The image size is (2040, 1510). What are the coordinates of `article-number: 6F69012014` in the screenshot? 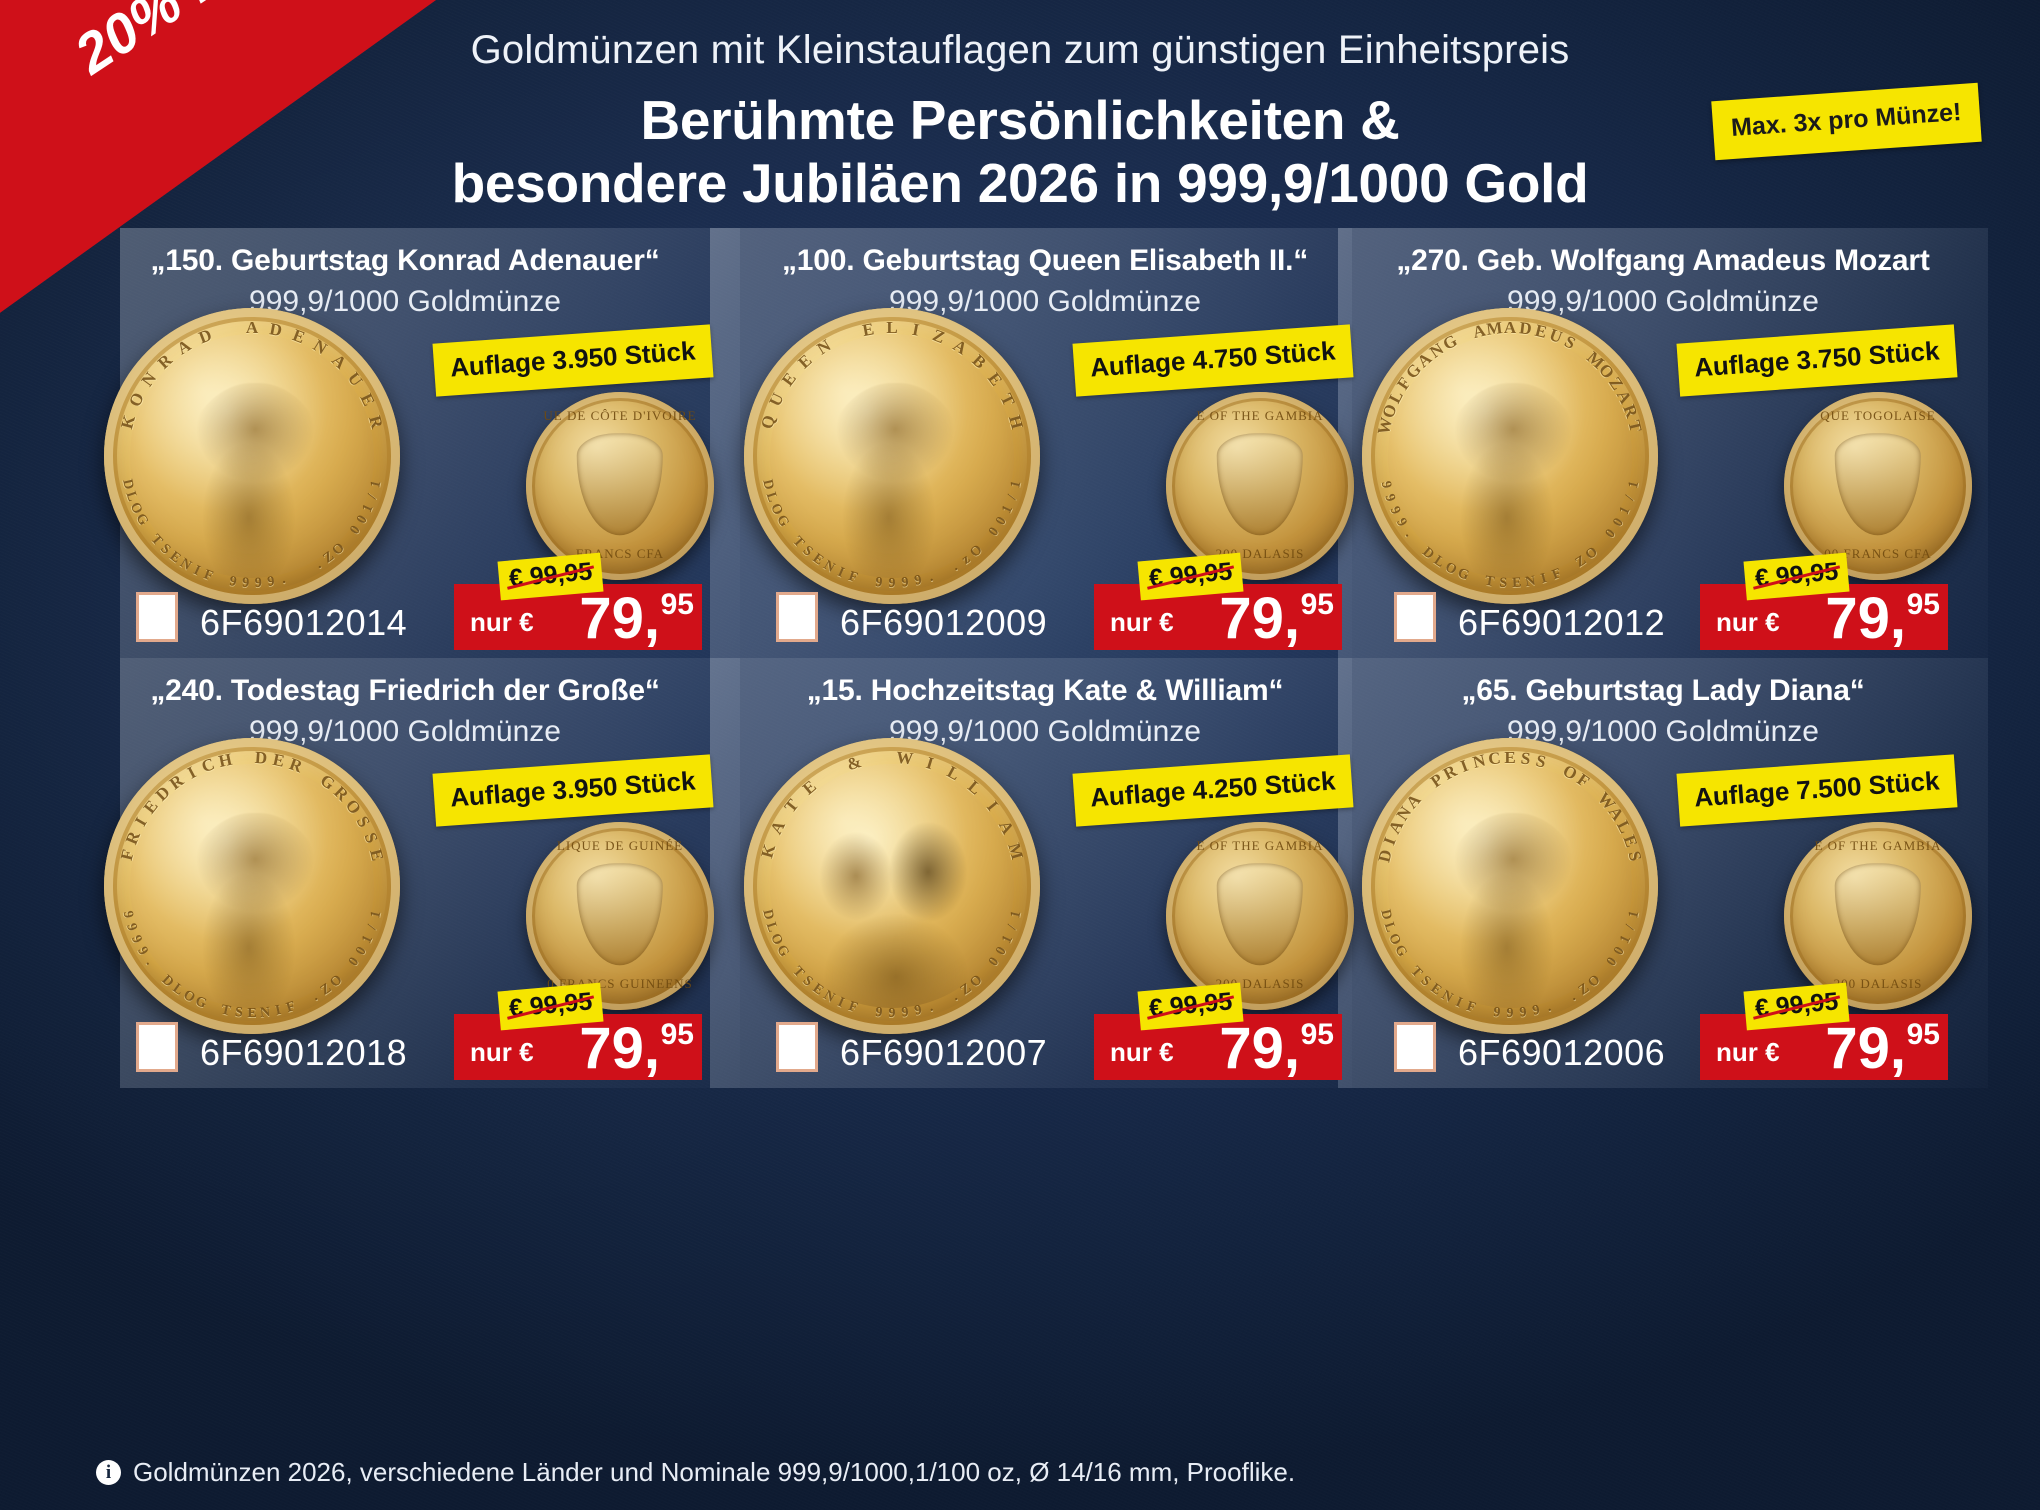 It's located at (304, 622).